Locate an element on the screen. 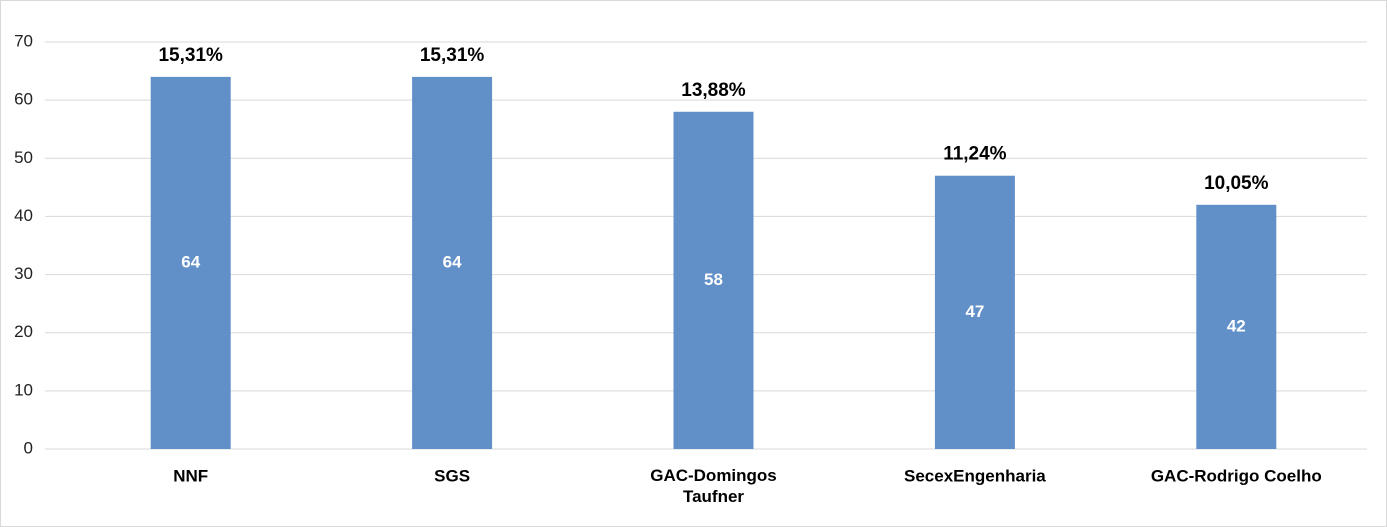 This screenshot has width=1387, height=527. y-tick-label: 70 is located at coordinates (23, 40).